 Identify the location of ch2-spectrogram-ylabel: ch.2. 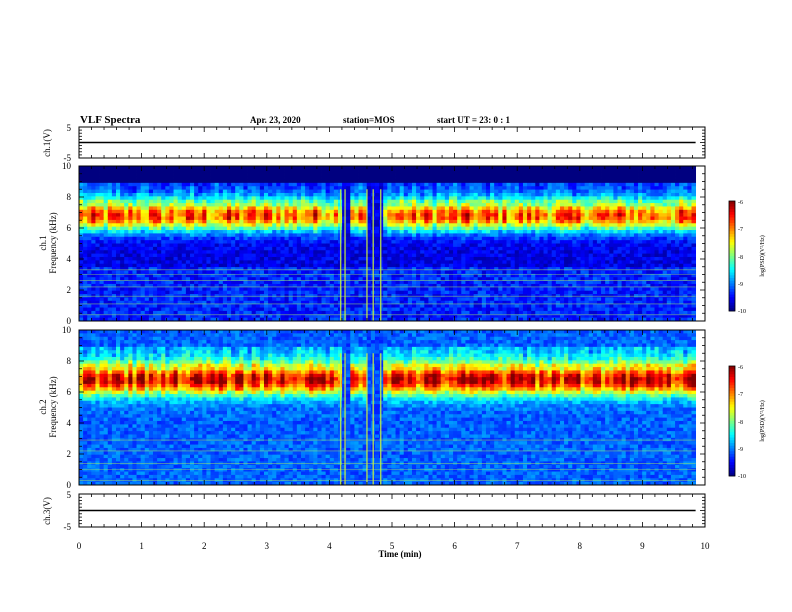
(43, 406).